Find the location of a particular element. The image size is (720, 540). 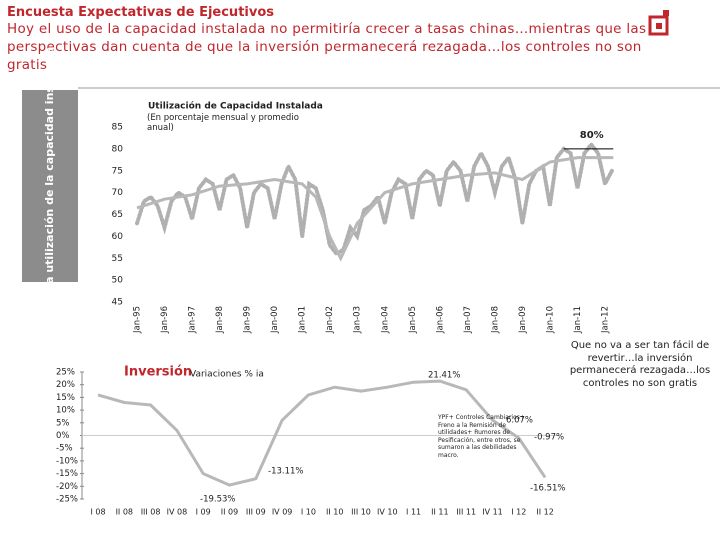

y-tick-label: 25% is located at coordinates (65, 373).